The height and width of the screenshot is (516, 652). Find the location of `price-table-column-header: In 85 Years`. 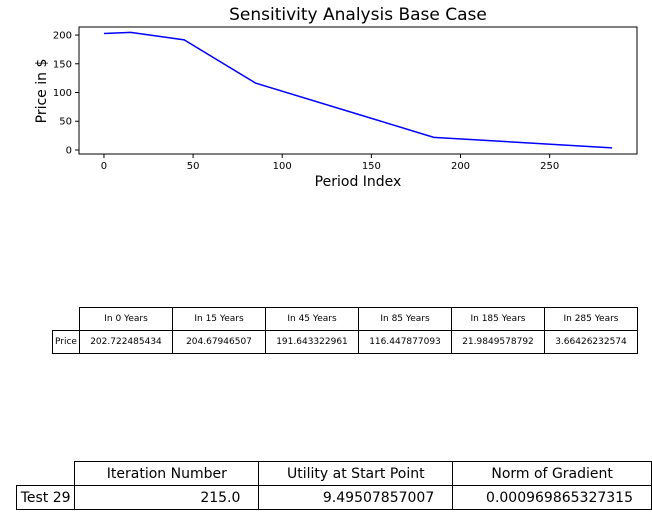

price-table-column-header: In 85 Years is located at coordinates (405, 319).